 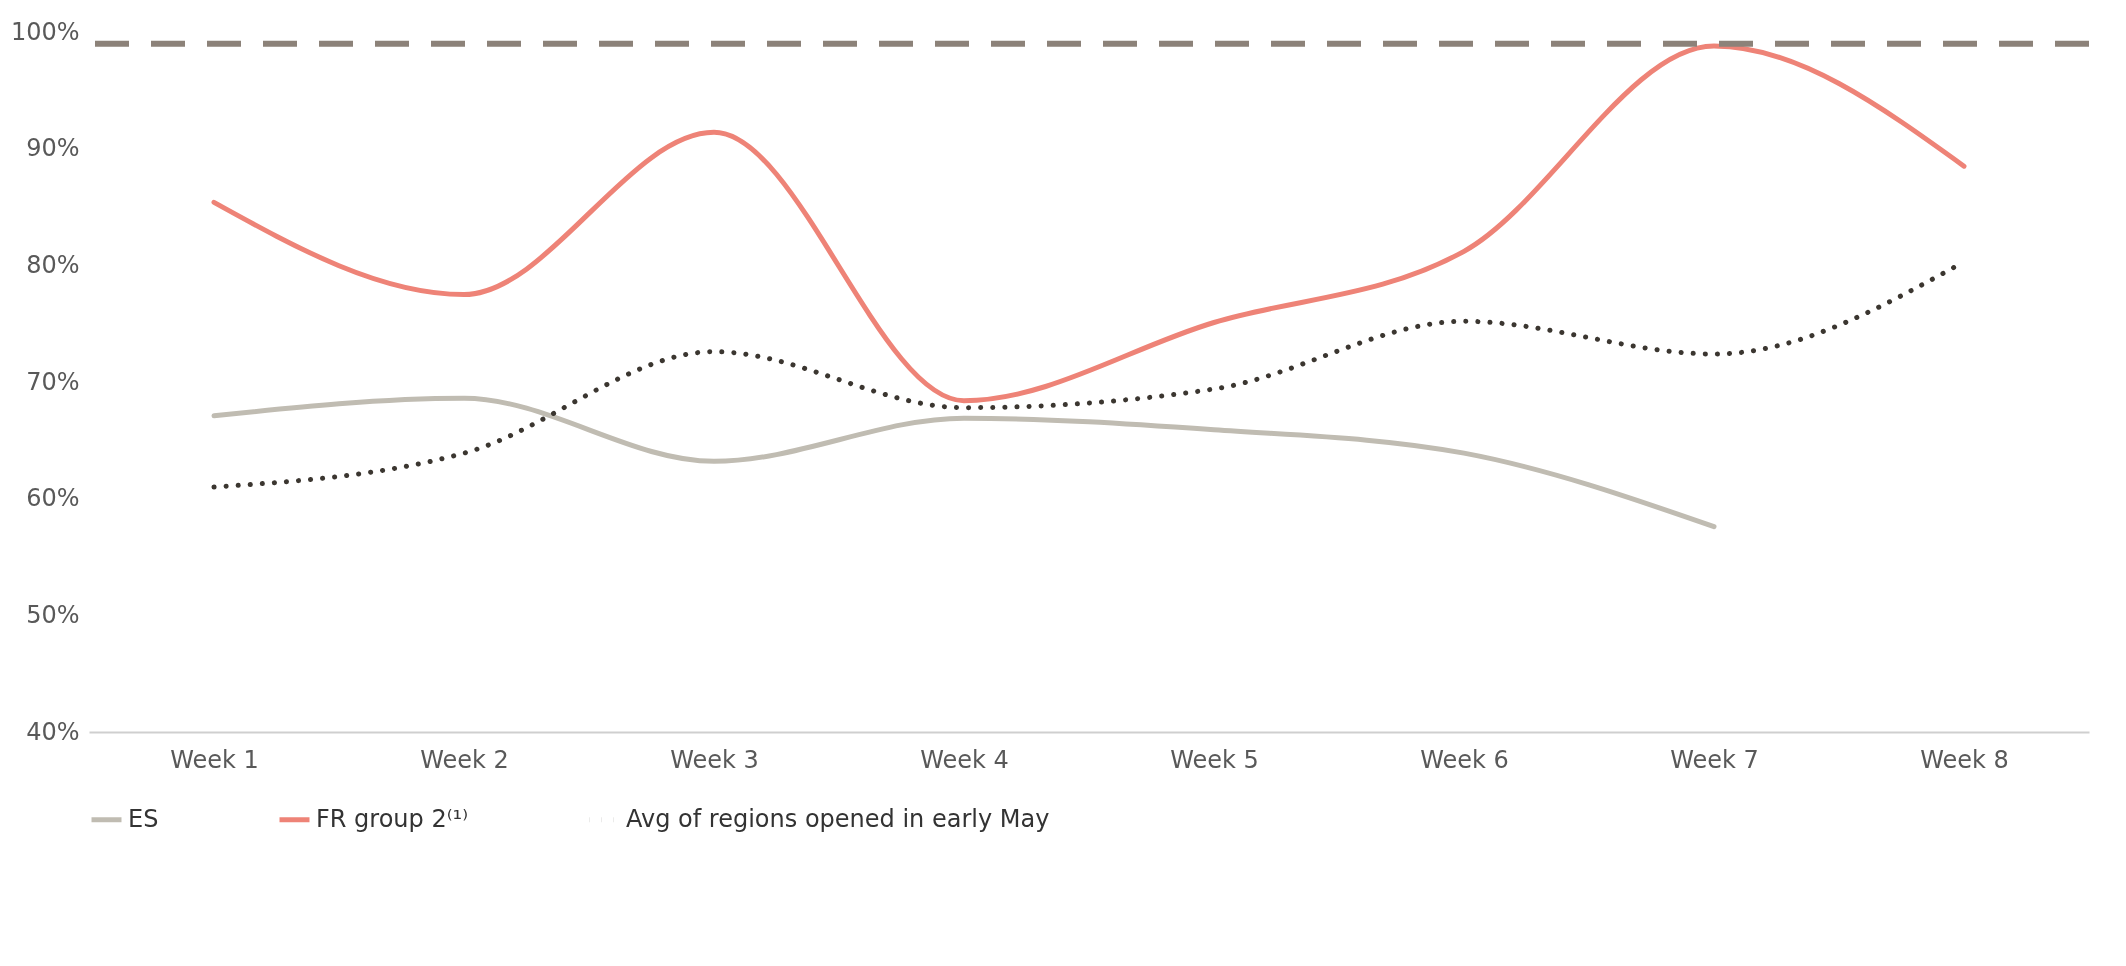 What do you see at coordinates (53, 614) in the screenshot?
I see `y-tick-label: 50%` at bounding box center [53, 614].